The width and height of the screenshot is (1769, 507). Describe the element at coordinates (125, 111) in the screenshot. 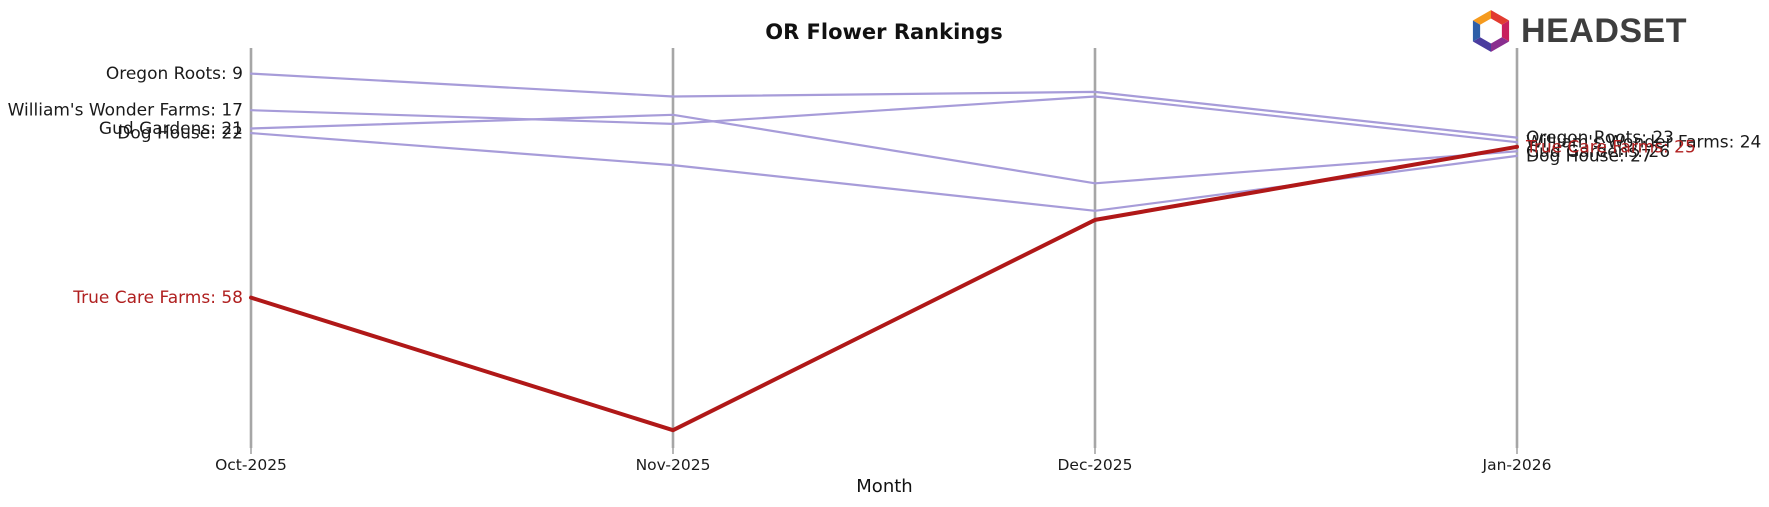

I see `series-left-label-william-s-wonder-farms: William's Wonder Farms: 17` at that location.